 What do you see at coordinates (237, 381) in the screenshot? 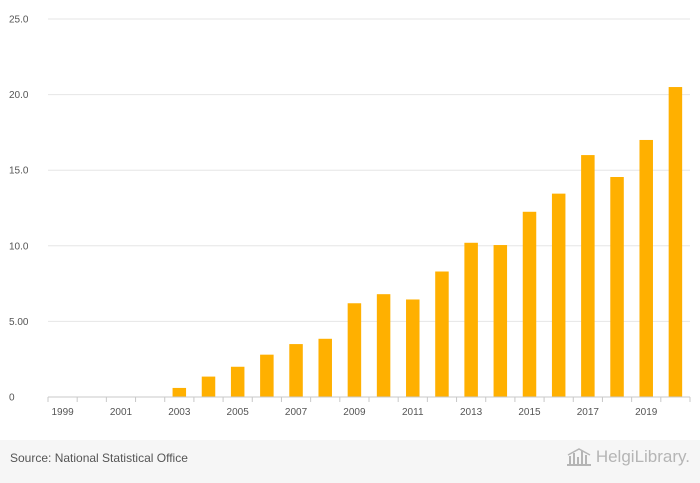
I see `bar-2005` at bounding box center [237, 381].